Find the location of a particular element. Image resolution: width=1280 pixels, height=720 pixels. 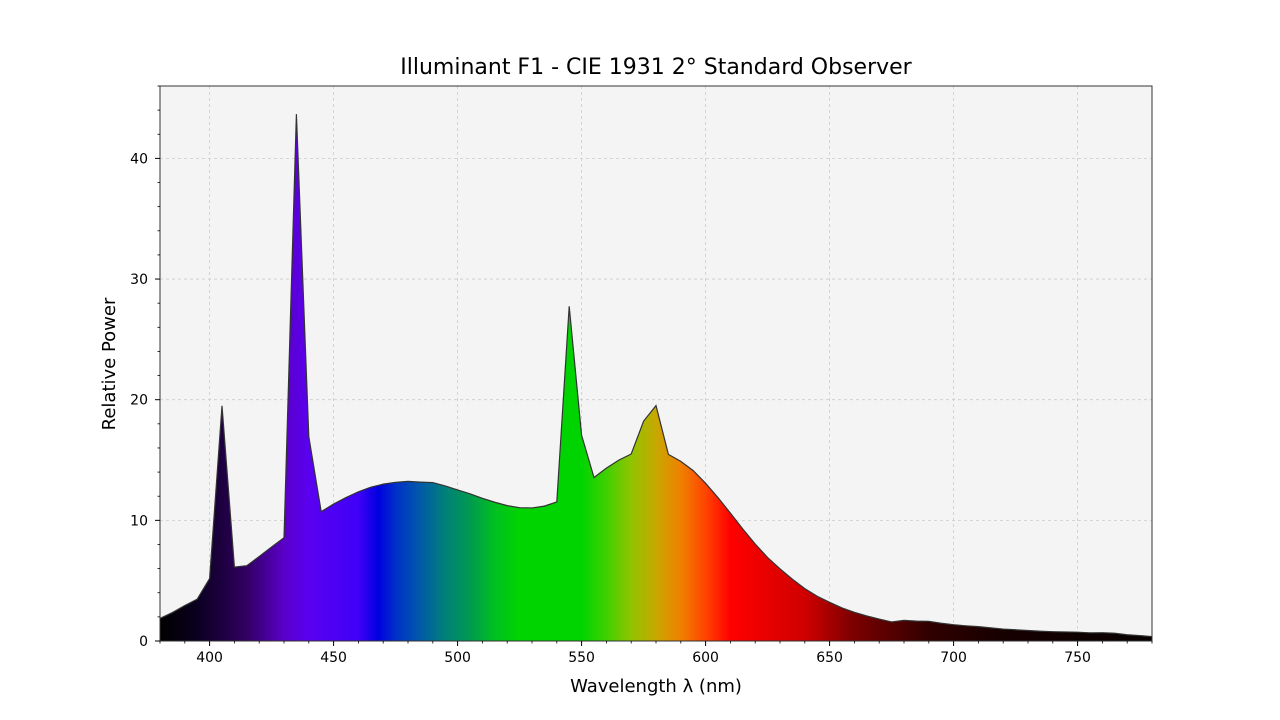

y-tick-label-10: 10 is located at coordinates (139, 521).